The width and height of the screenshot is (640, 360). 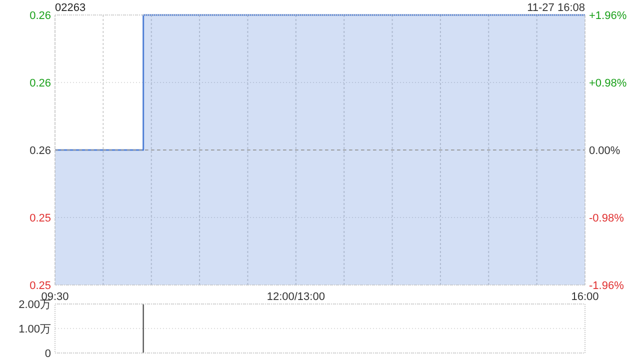 I want to click on x-tick-label: 12:00/13:00, so click(x=295, y=297).